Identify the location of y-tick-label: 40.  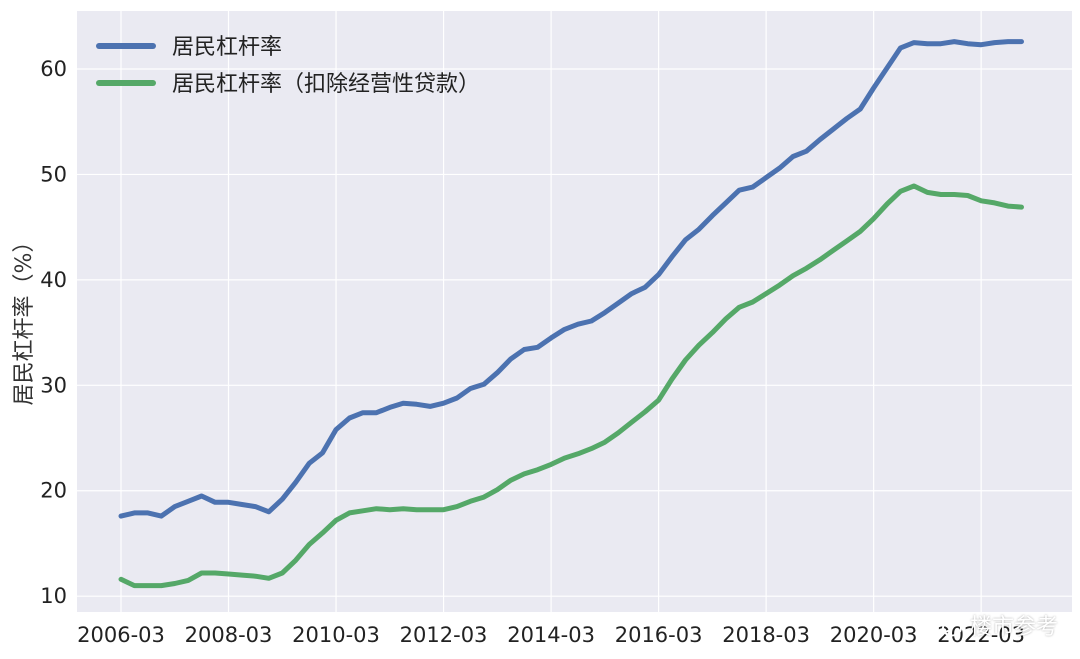
(53, 280).